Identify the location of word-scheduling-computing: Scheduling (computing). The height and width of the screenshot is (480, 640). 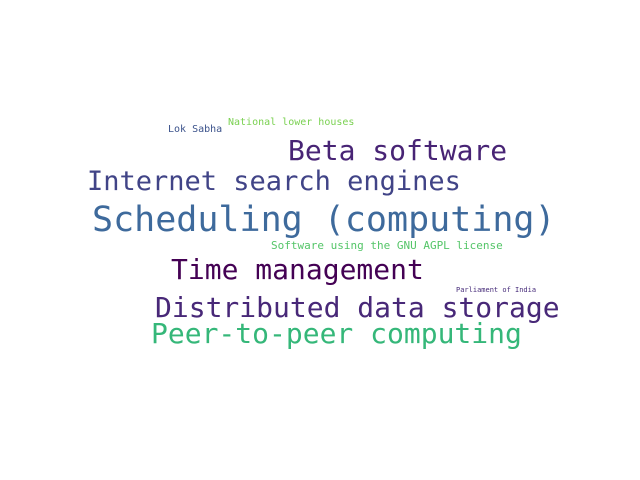
(324, 220).